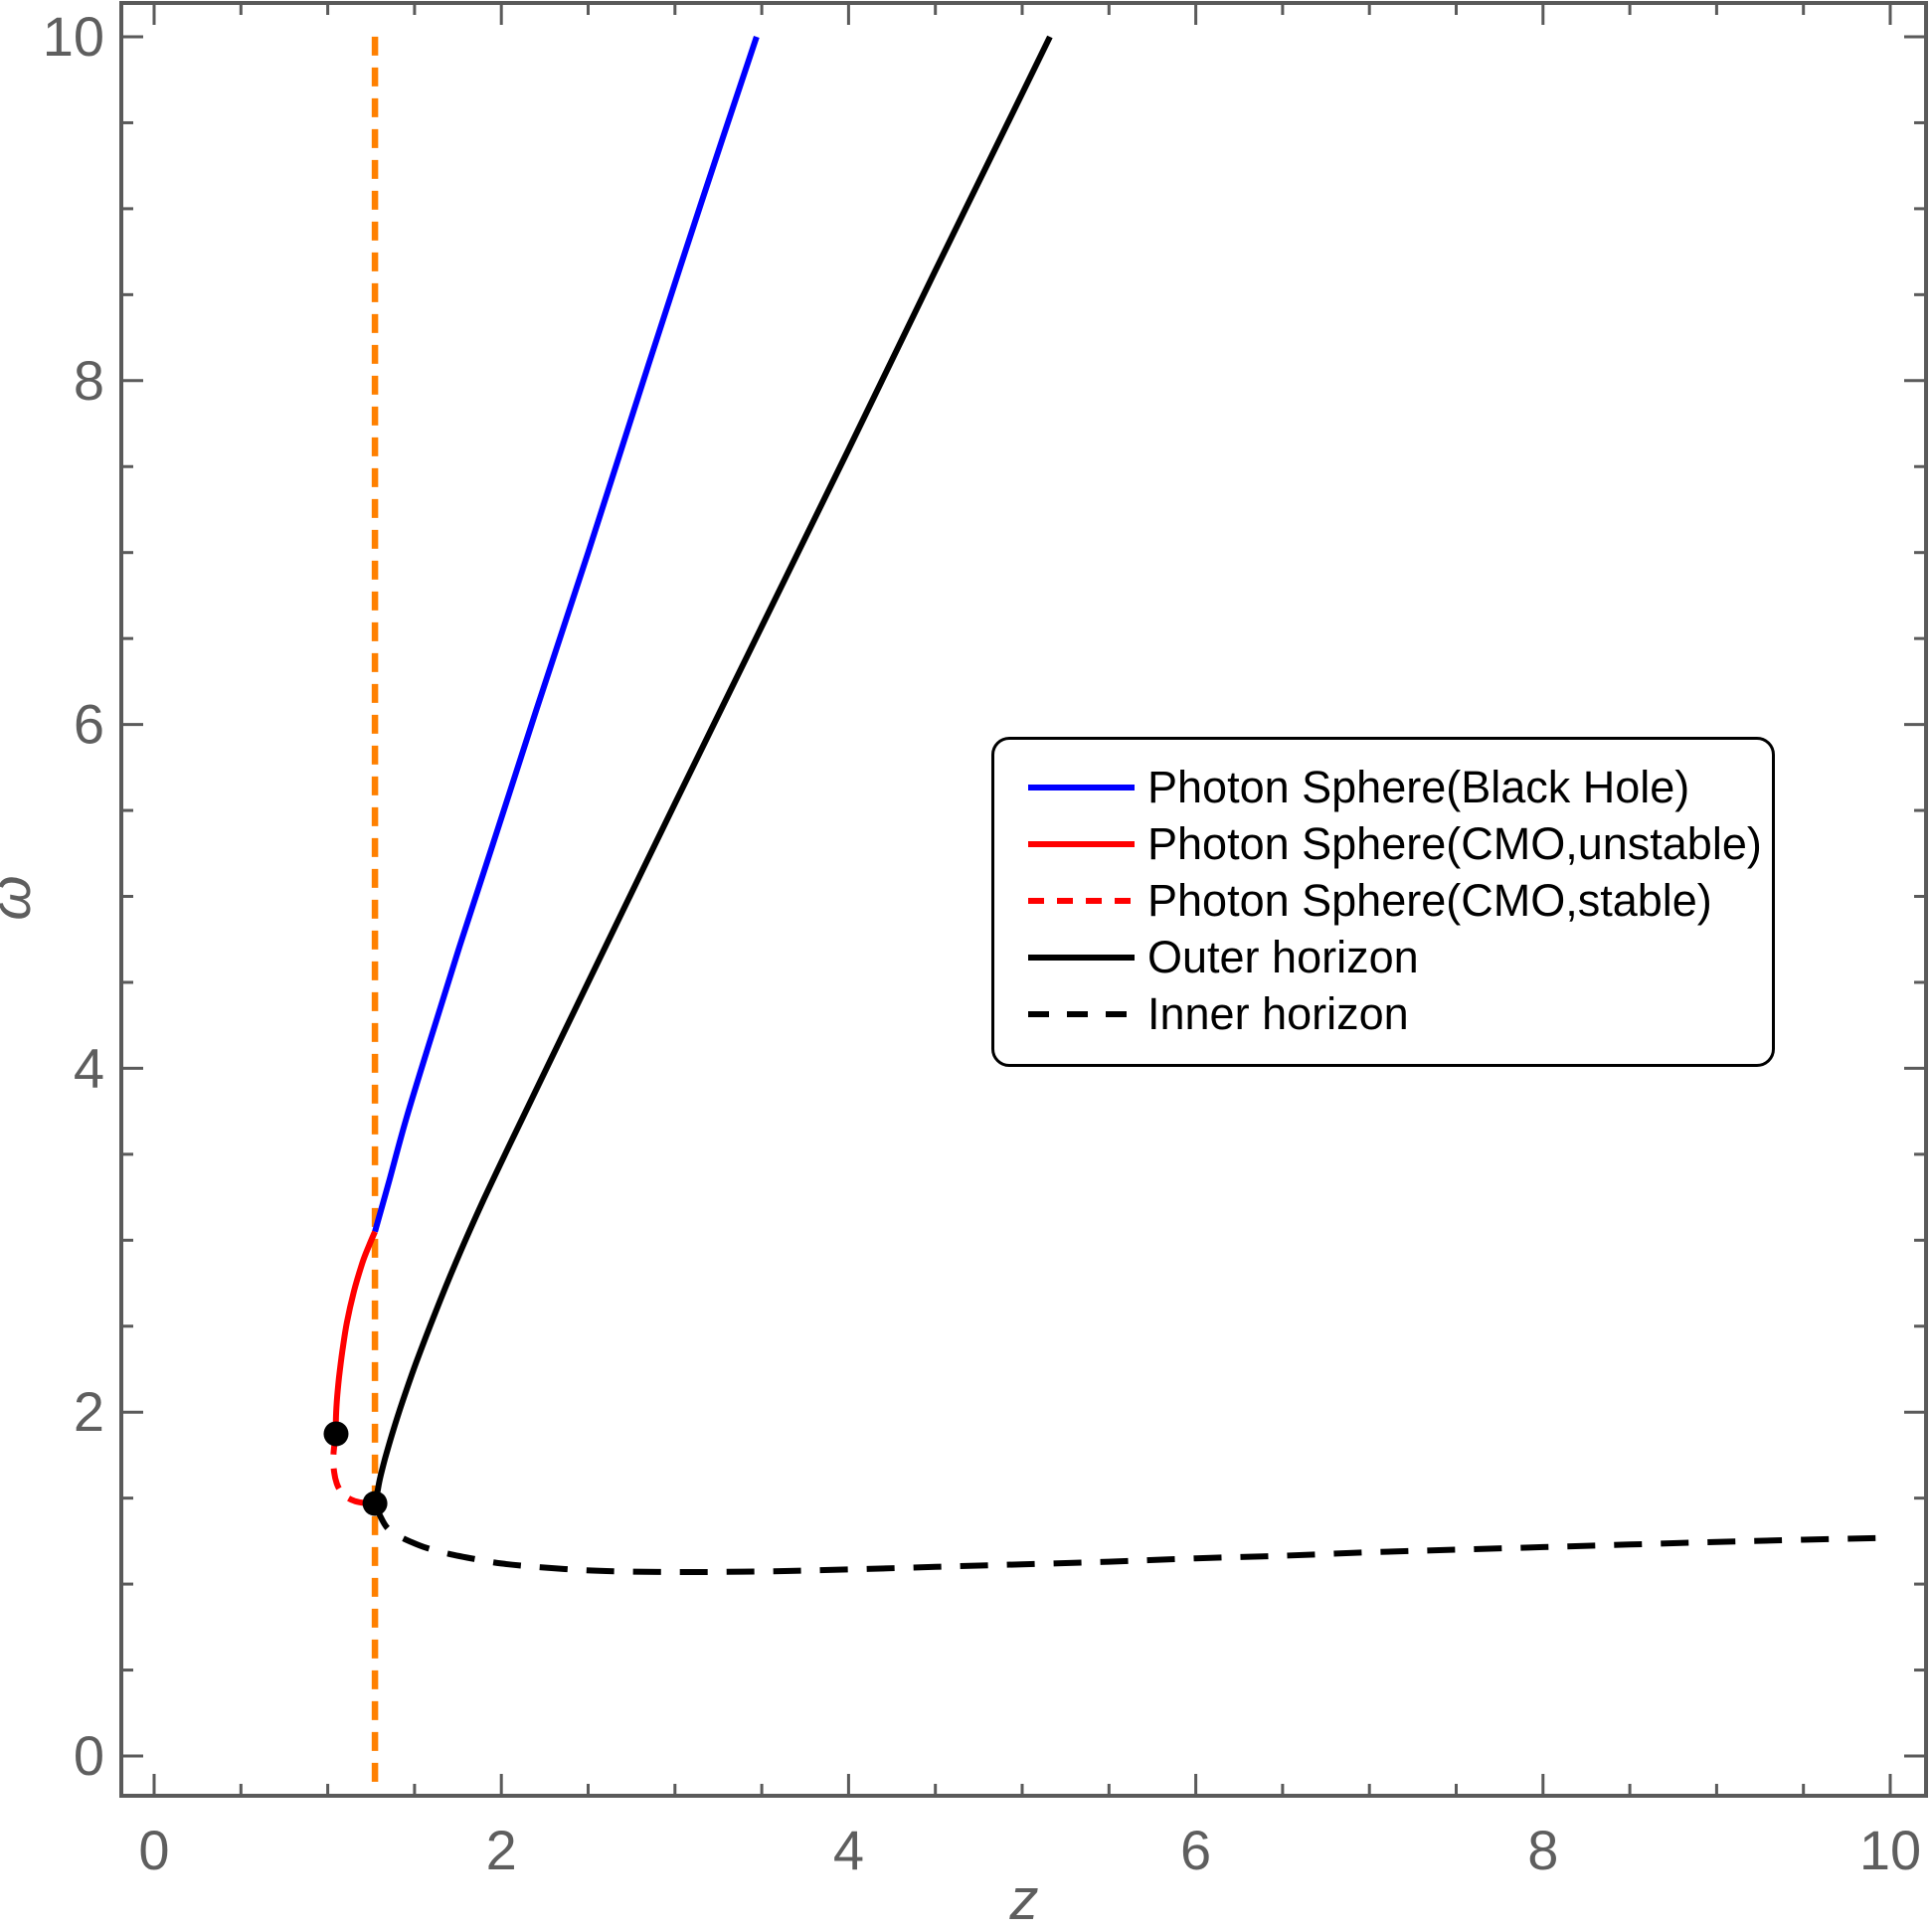  I want to click on y-axis-label: ω, so click(22, 898).